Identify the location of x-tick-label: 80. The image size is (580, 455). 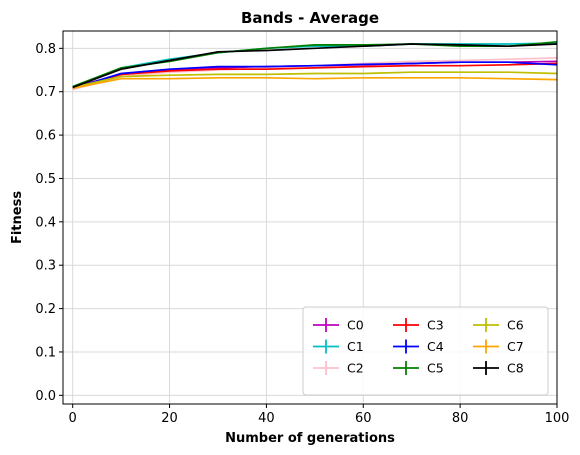
(460, 418).